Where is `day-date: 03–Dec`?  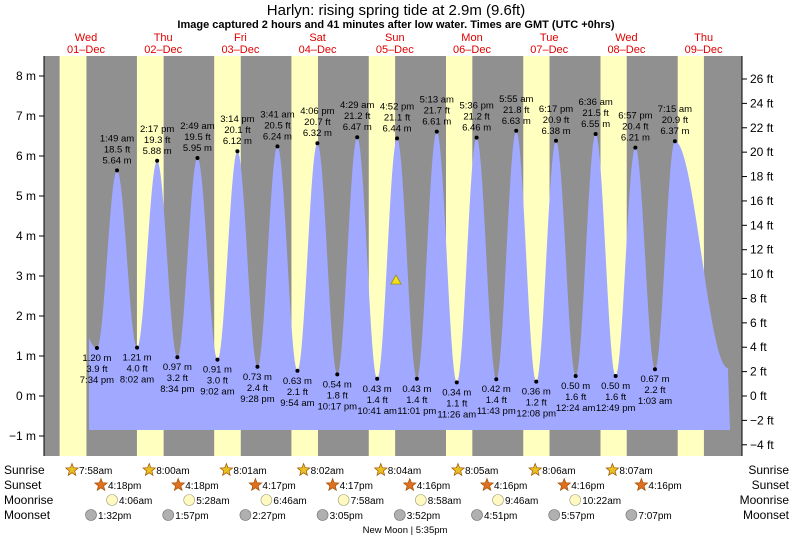
day-date: 03–Dec is located at coordinates (240, 50).